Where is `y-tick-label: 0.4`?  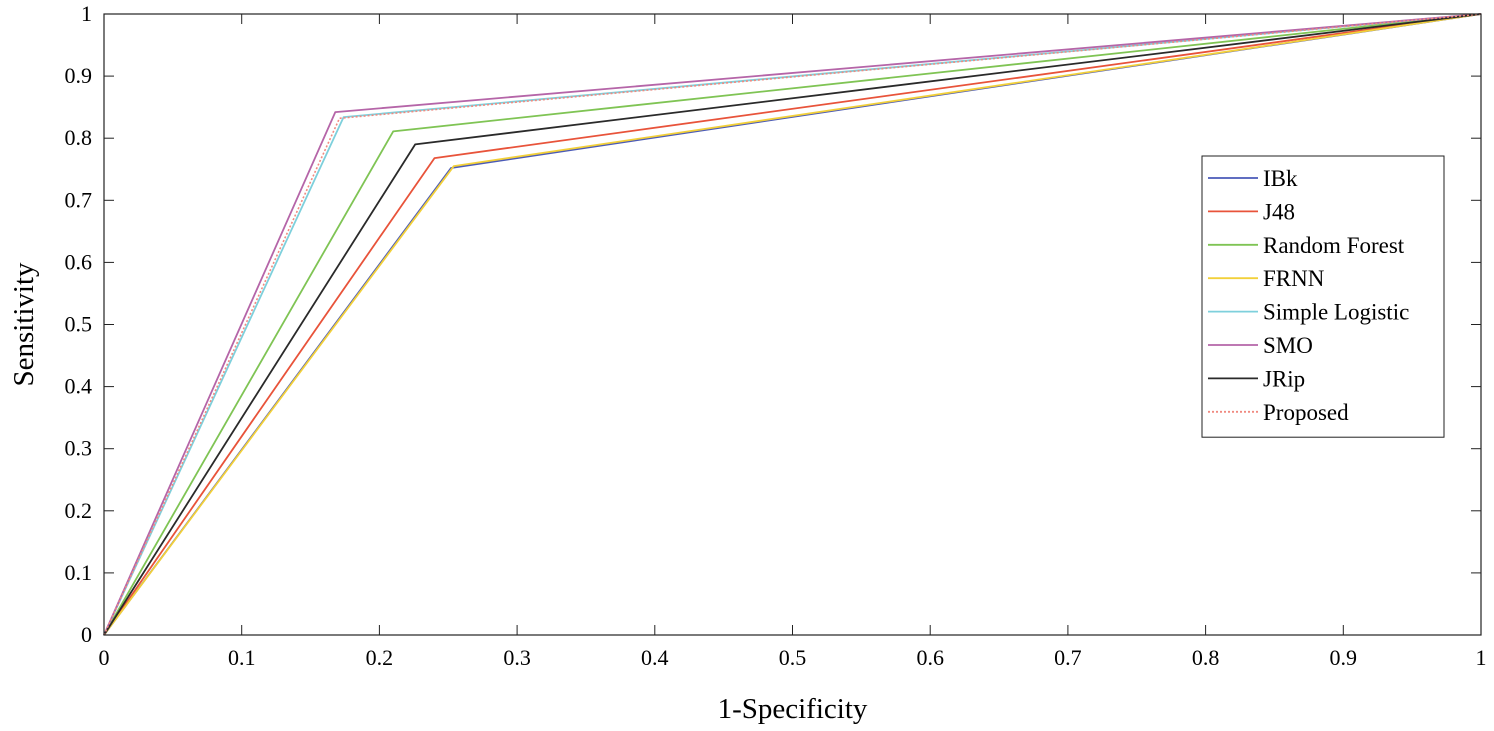 y-tick-label: 0.4 is located at coordinates (79, 386).